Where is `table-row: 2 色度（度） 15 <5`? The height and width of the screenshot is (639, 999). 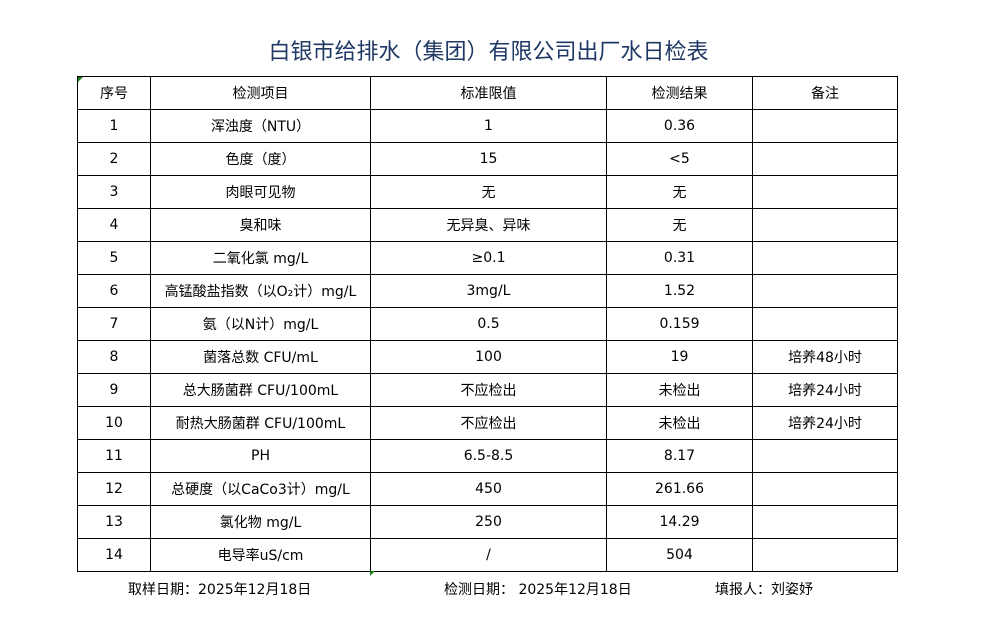 table-row: 2 色度（度） 15 <5 is located at coordinates (487, 159).